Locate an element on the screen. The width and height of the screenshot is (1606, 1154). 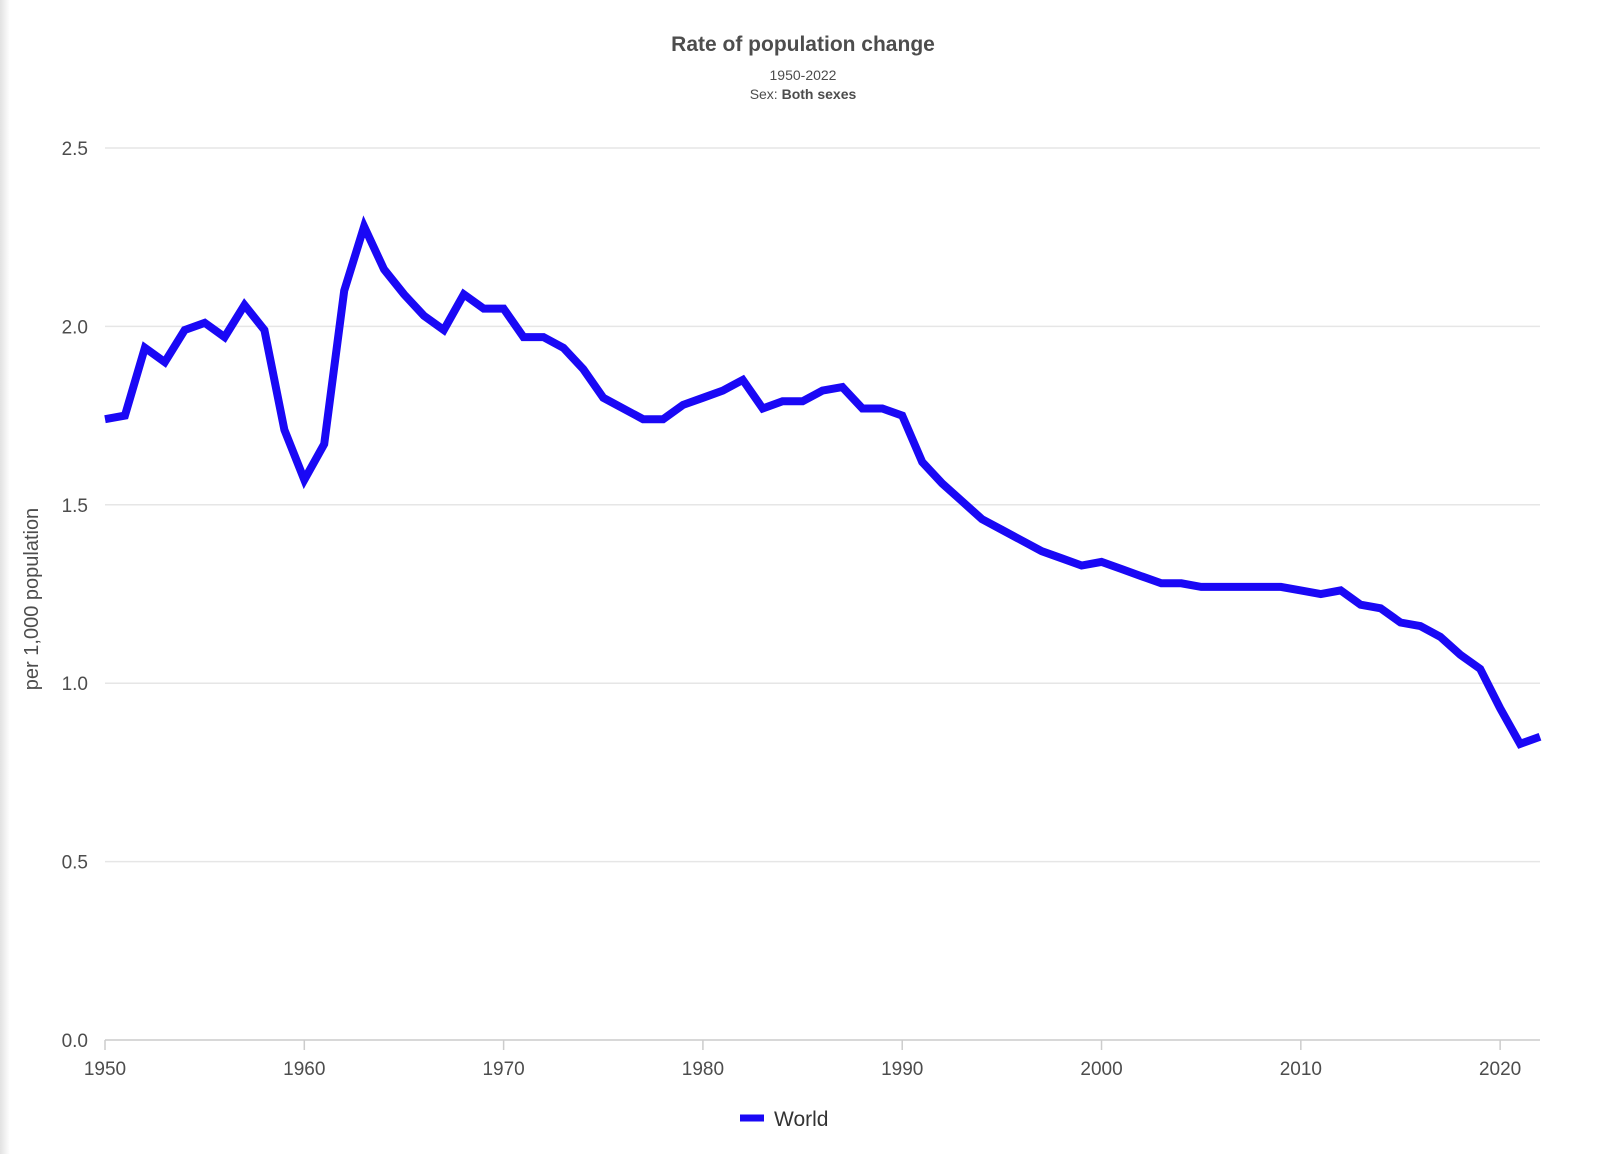
chart-title: Rate of population change is located at coordinates (803, 44).